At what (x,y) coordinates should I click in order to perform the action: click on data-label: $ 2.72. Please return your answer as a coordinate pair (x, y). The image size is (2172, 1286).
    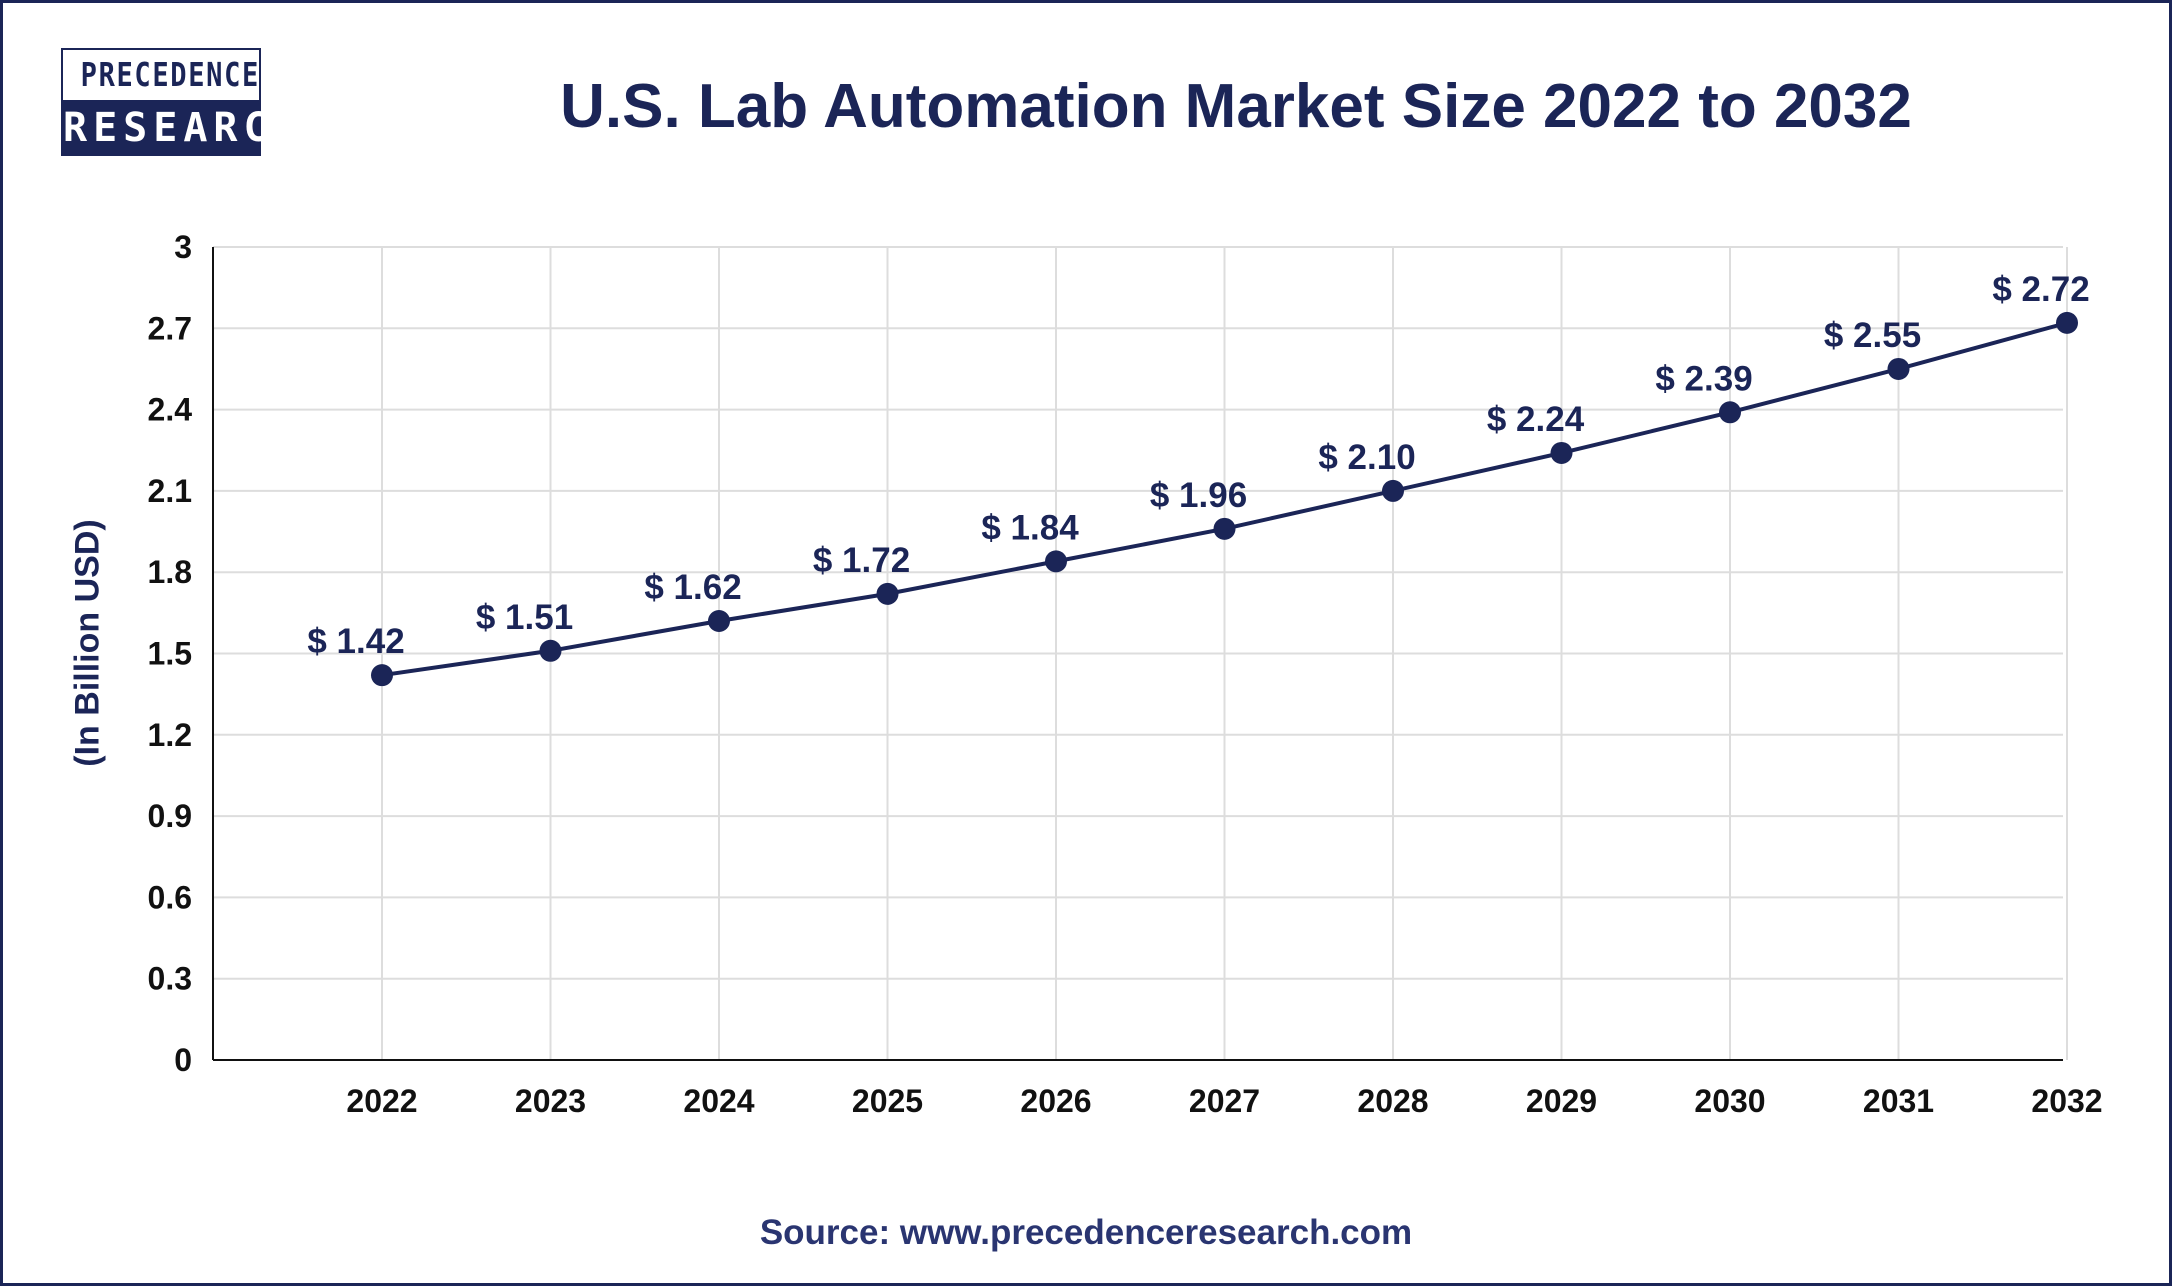
    Looking at the image, I should click on (2040, 289).